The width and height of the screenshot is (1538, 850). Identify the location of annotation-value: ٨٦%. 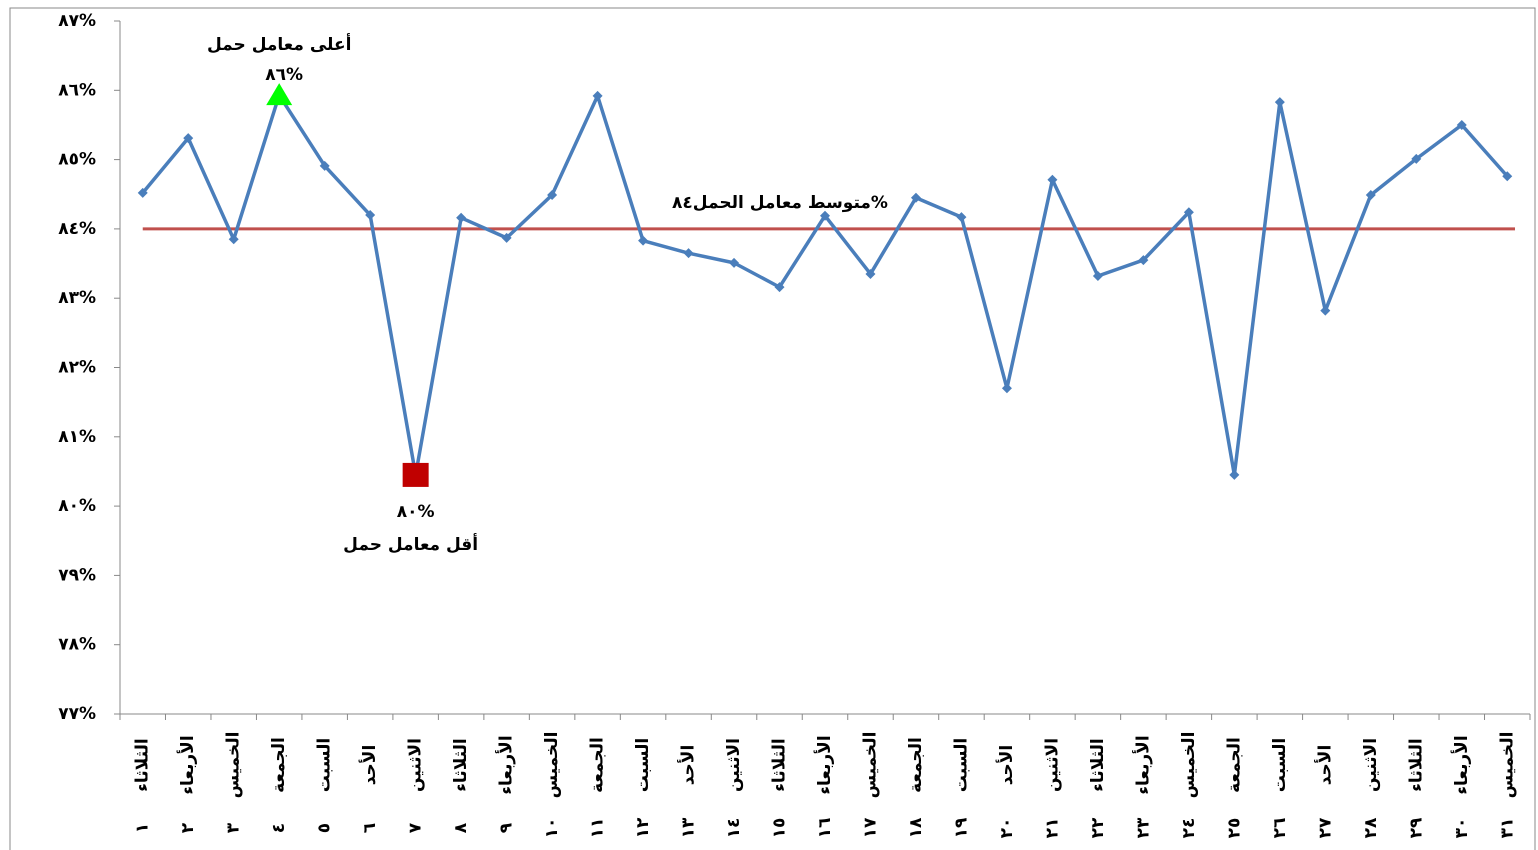
(284, 75).